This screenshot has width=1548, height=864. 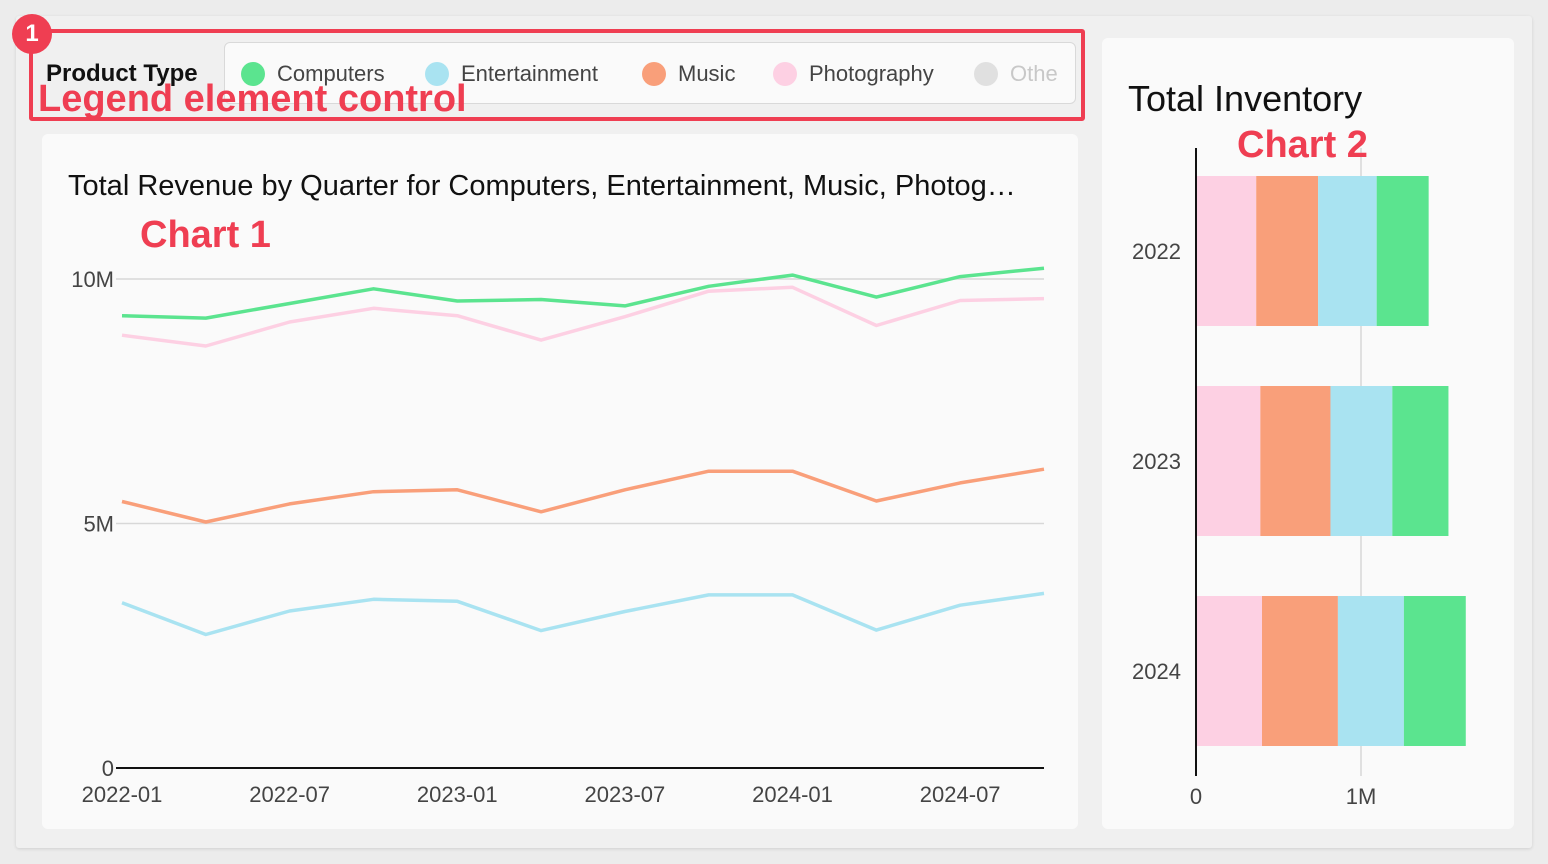 I want to click on legend-label: Product Type, so click(x=122, y=73).